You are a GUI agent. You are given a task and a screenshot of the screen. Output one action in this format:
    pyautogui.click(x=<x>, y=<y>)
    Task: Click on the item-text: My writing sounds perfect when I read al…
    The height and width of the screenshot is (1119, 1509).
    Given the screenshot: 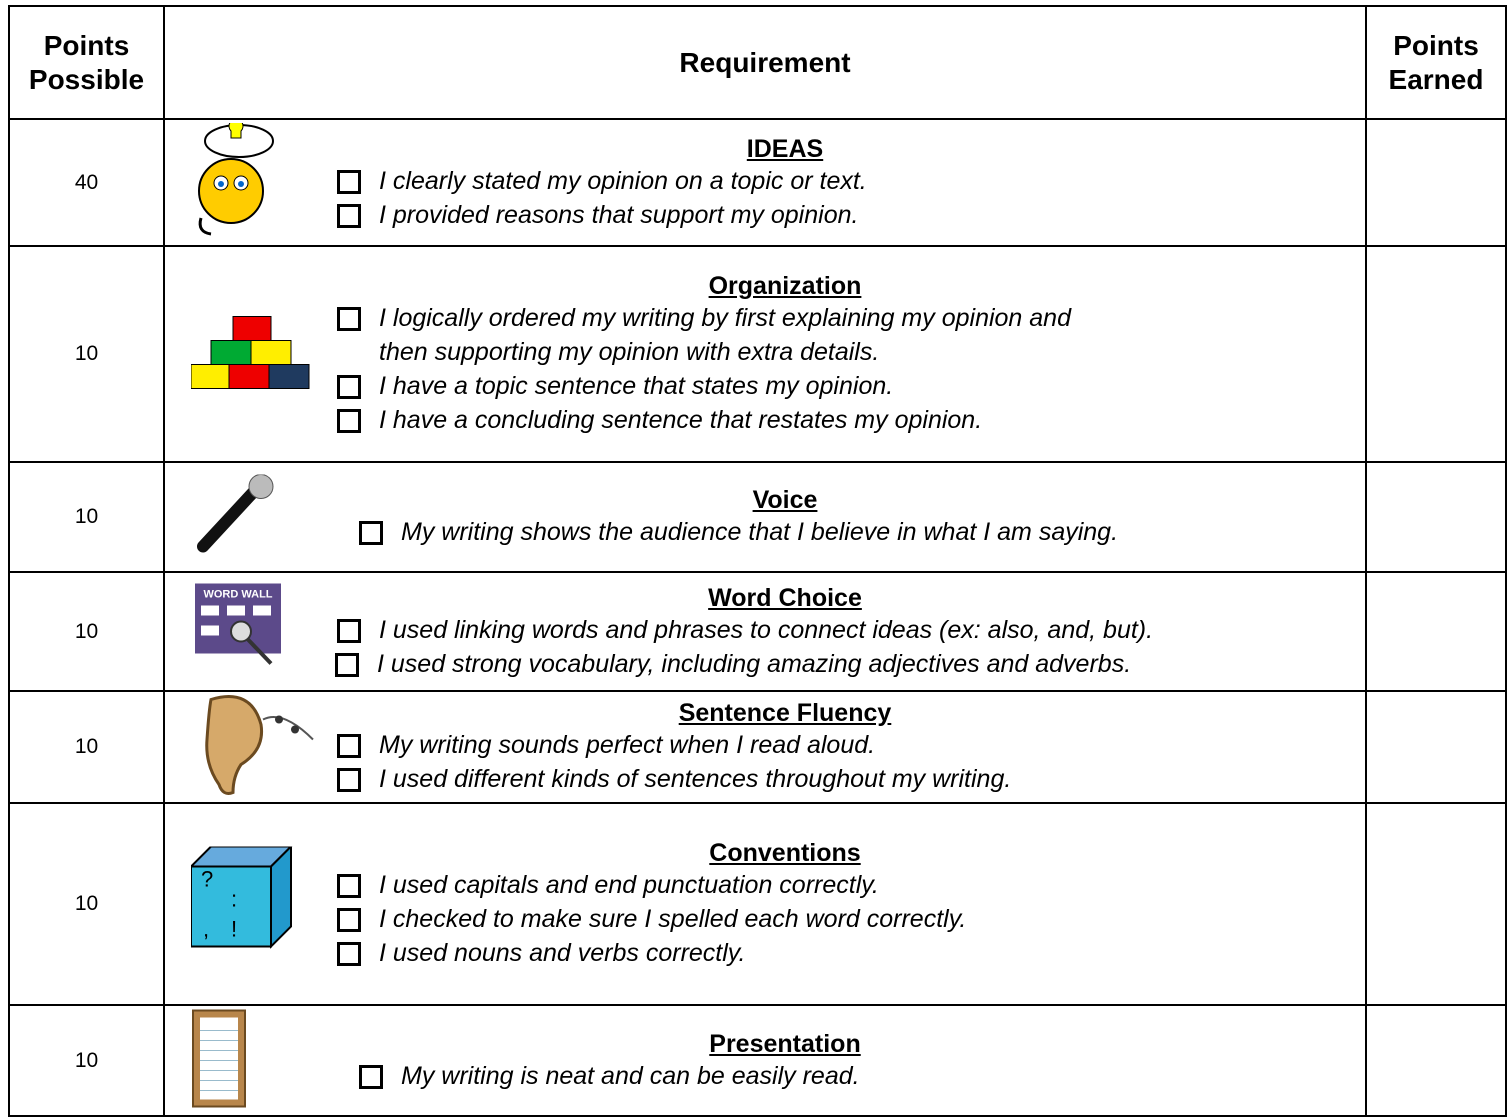 What is the action you would take?
    pyautogui.click(x=627, y=745)
    